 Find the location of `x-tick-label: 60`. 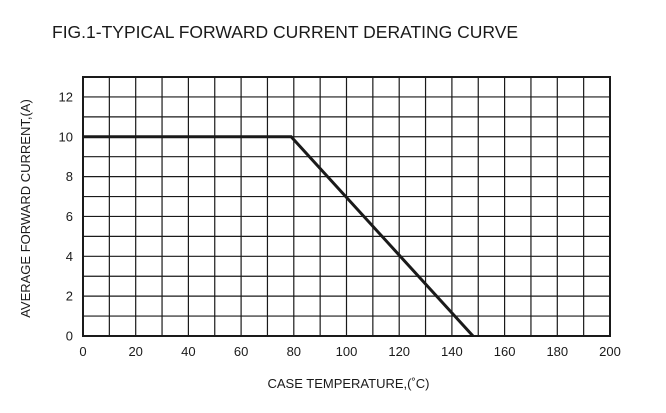

x-tick-label: 60 is located at coordinates (241, 351).